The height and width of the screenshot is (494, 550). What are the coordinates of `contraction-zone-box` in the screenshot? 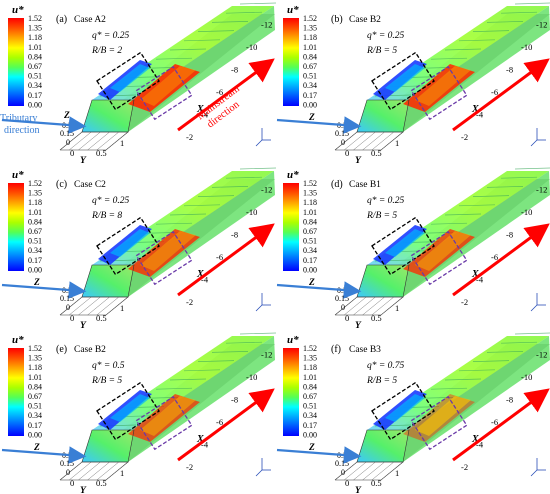 It's located at (164, 423).